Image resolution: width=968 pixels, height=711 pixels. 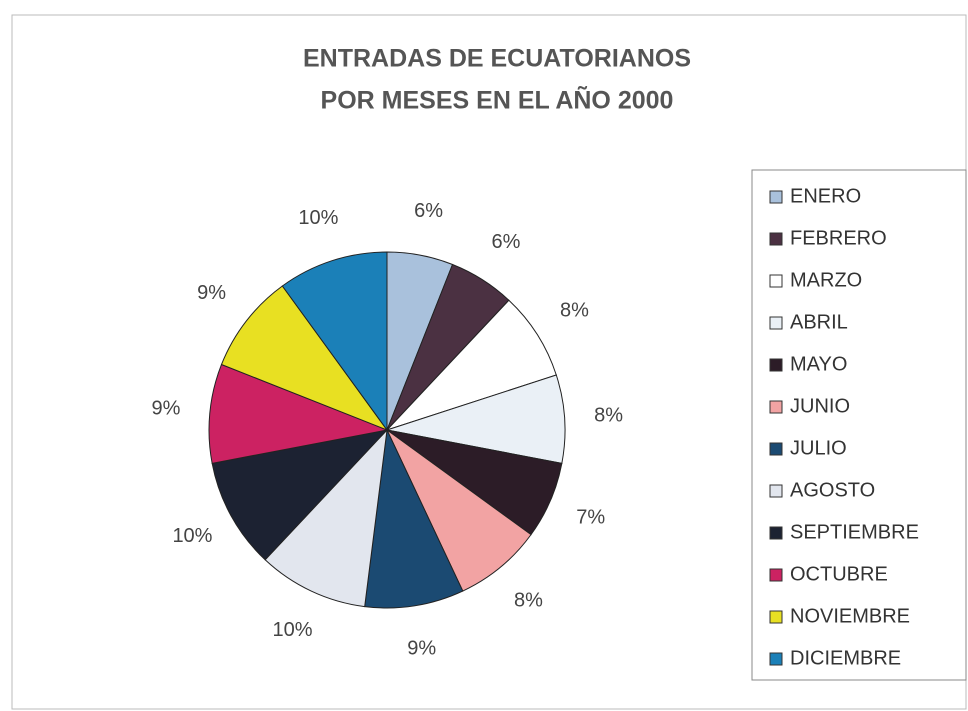 I want to click on chart-title: ENTRADAS DE ECUATORIANOS, so click(x=497, y=59).